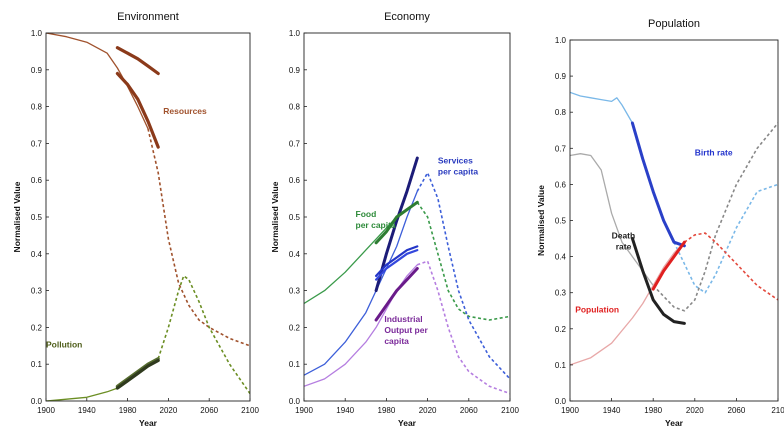 Image resolution: width=784 pixels, height=430 pixels. I want to click on panel-title: Environment, so click(148, 17).